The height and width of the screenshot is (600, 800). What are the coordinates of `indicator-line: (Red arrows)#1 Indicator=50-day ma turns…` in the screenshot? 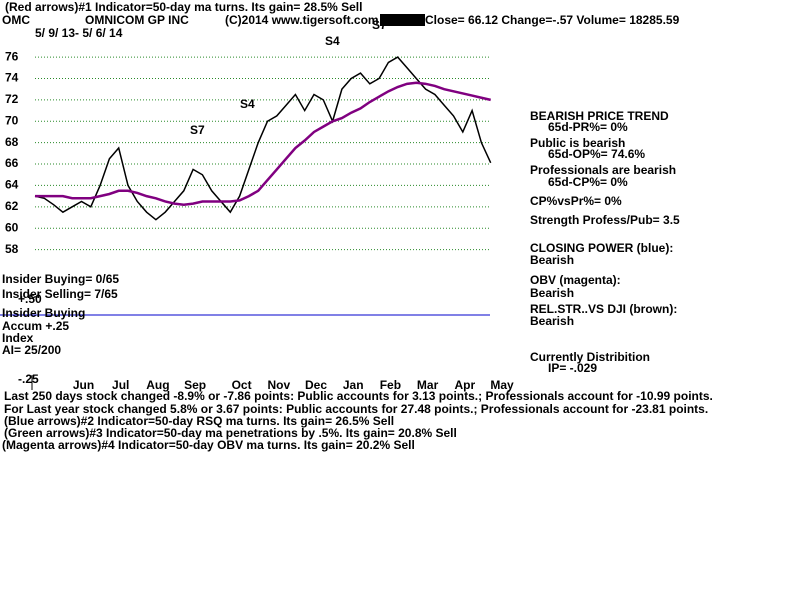 It's located at (183, 7).